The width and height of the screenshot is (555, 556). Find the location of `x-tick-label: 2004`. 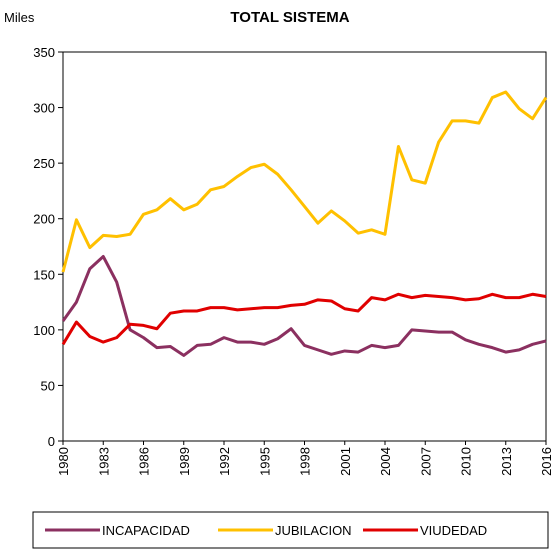

x-tick-label: 2004 is located at coordinates (385, 461).